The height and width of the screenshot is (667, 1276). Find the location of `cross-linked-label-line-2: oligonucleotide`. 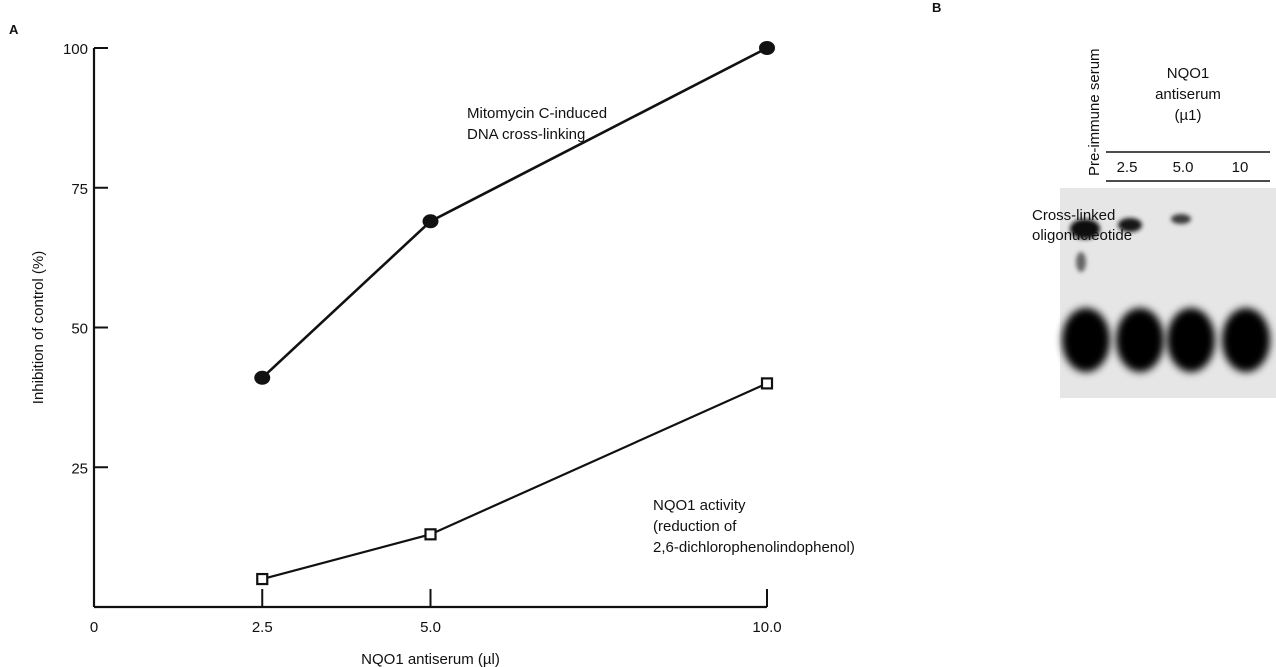

cross-linked-label-line-2: oligonucleotide is located at coordinates (1082, 235).